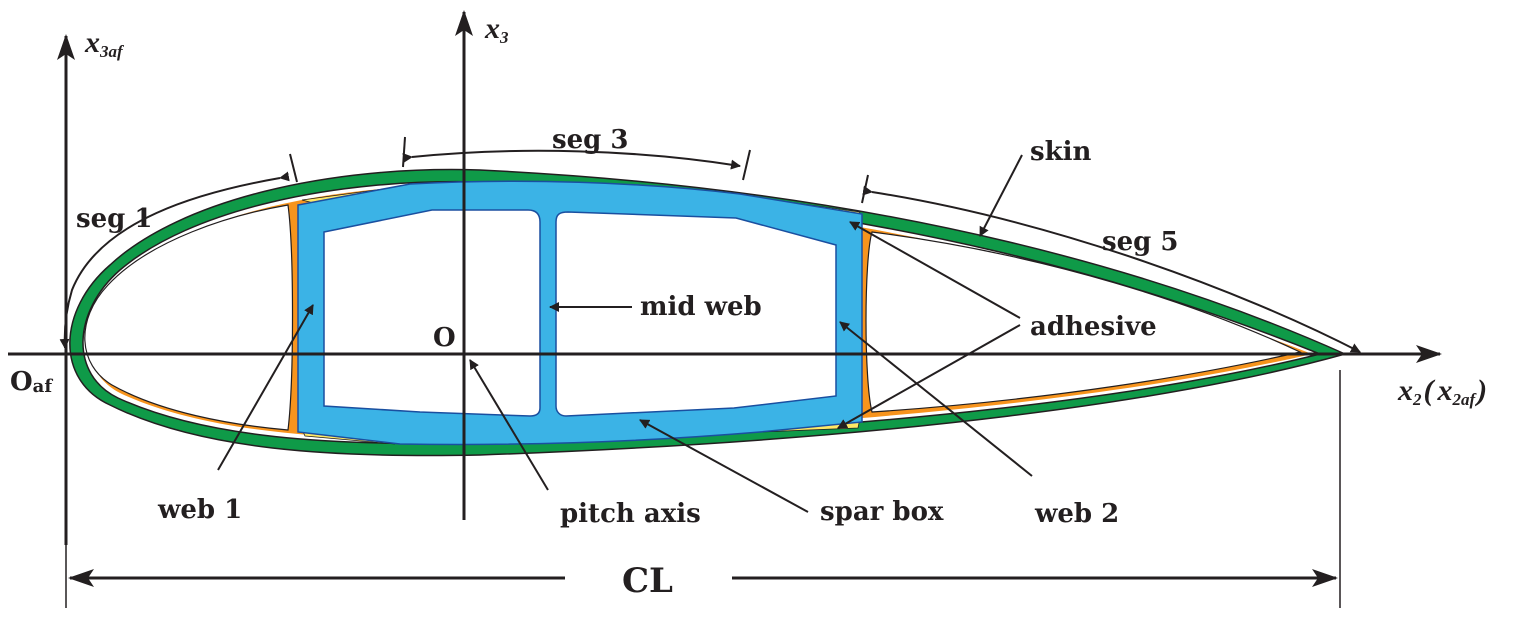 The height and width of the screenshot is (625, 1527). I want to click on seg5-label: seg 5, so click(1140, 242).